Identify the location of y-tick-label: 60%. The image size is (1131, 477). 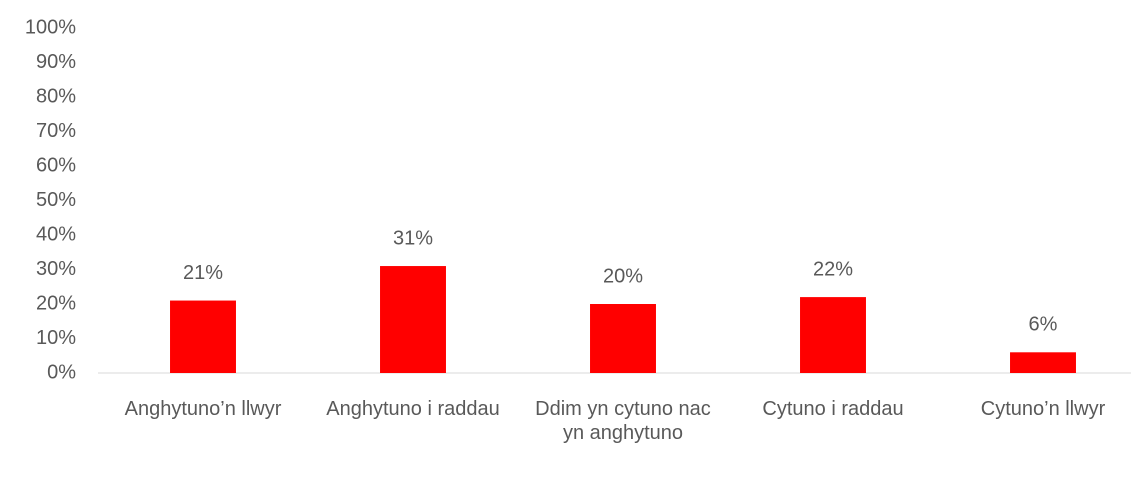
(56, 165).